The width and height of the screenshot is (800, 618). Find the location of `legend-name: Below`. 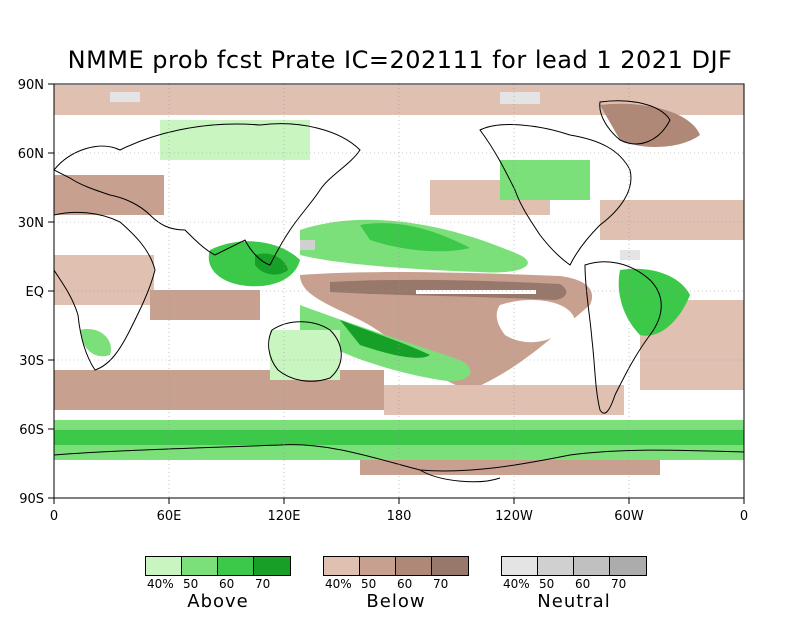

legend-name: Below is located at coordinates (396, 601).